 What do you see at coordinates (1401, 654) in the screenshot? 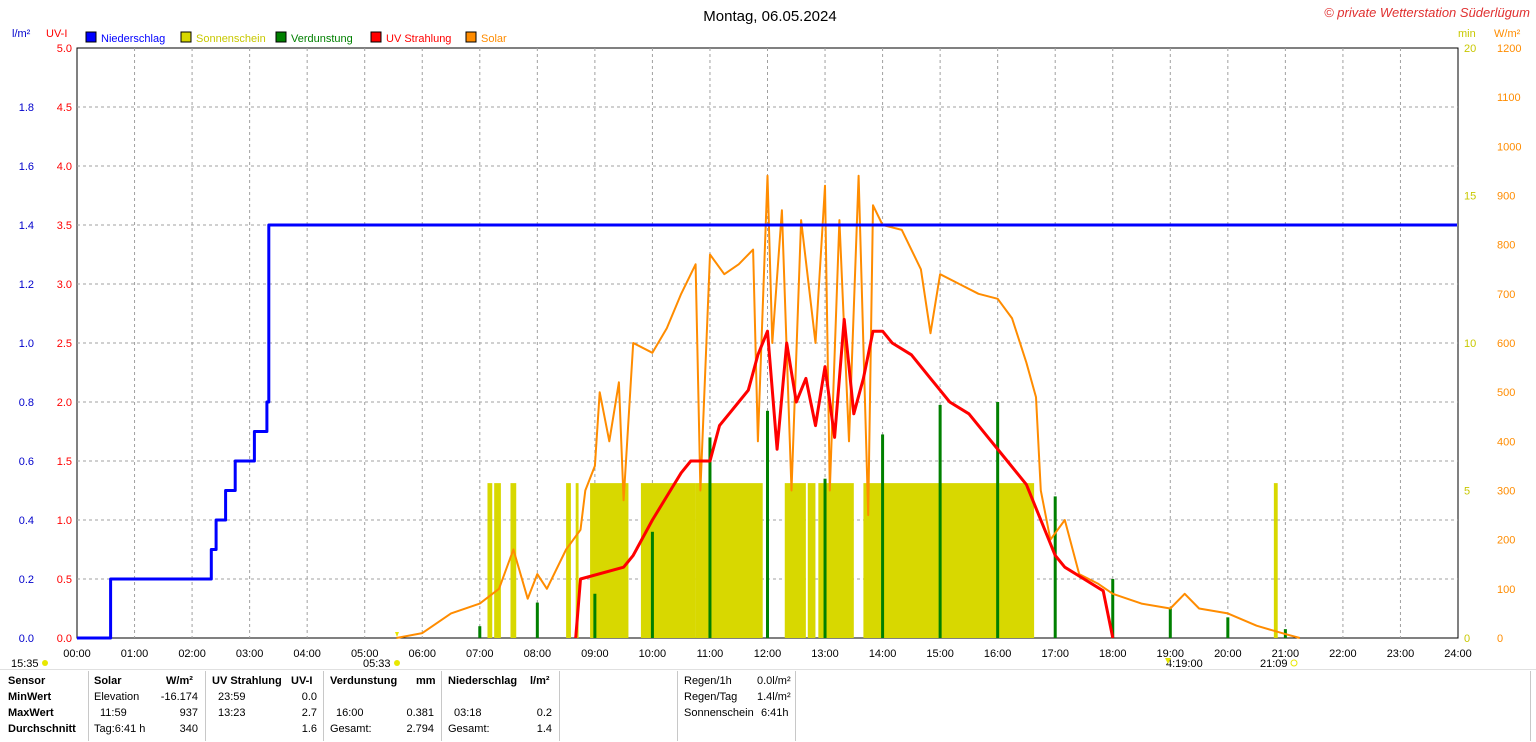
I see `x-tick-label: 23:00` at bounding box center [1401, 654].